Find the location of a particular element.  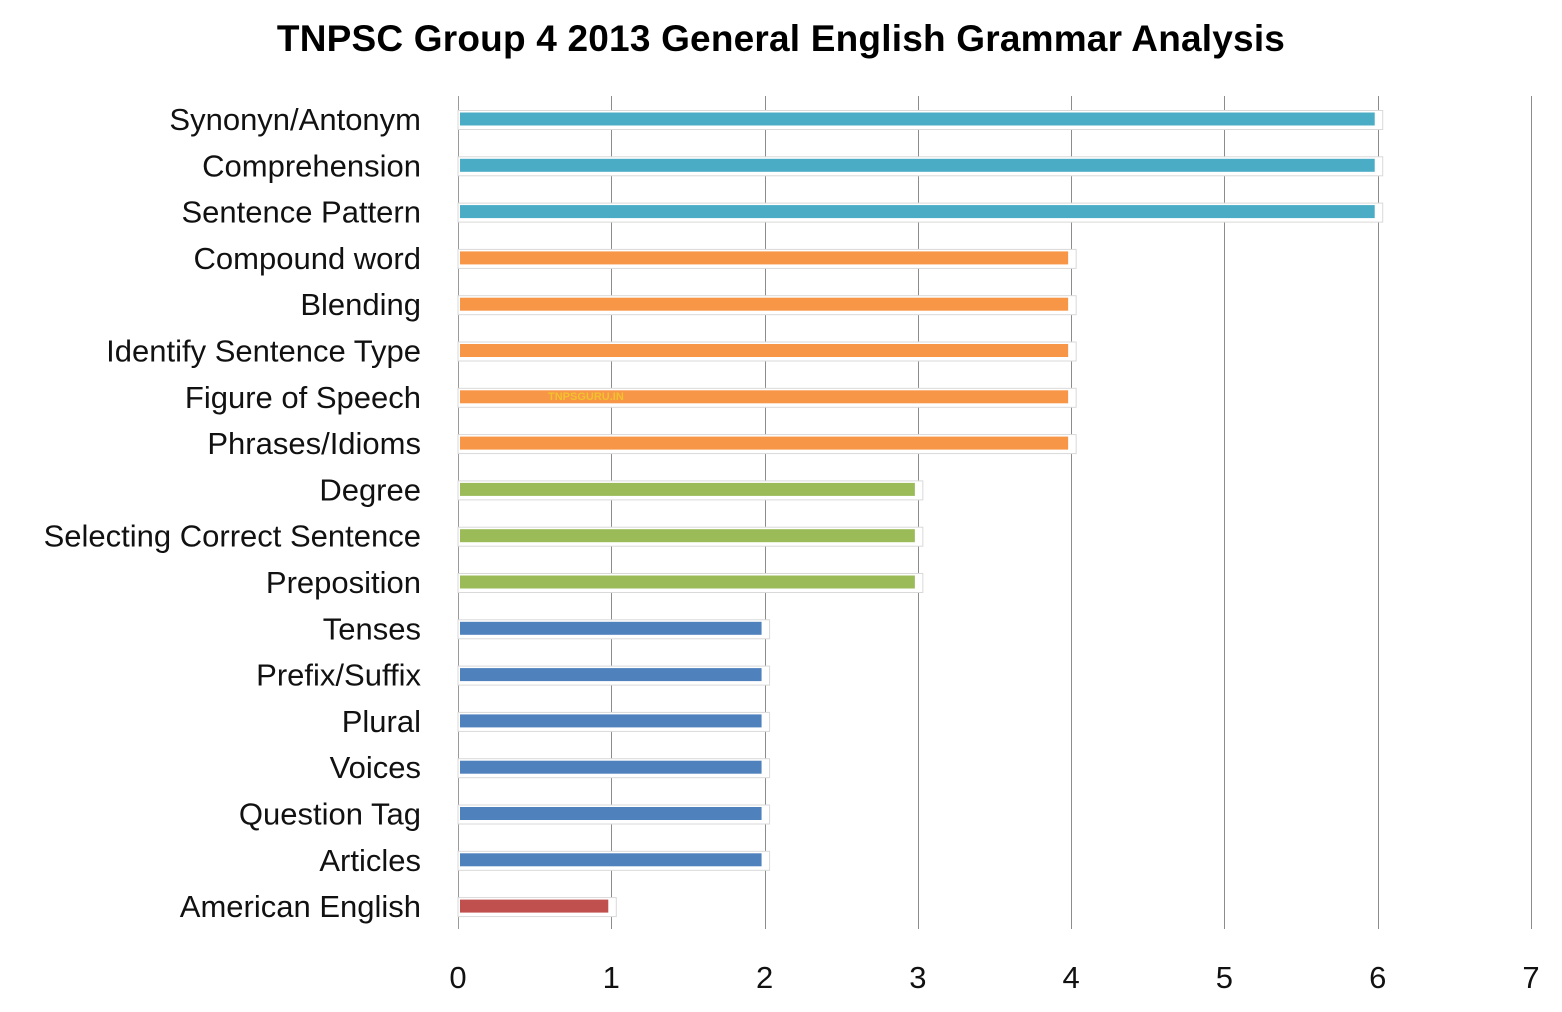

x-tick-label: 7 is located at coordinates (1530, 977).